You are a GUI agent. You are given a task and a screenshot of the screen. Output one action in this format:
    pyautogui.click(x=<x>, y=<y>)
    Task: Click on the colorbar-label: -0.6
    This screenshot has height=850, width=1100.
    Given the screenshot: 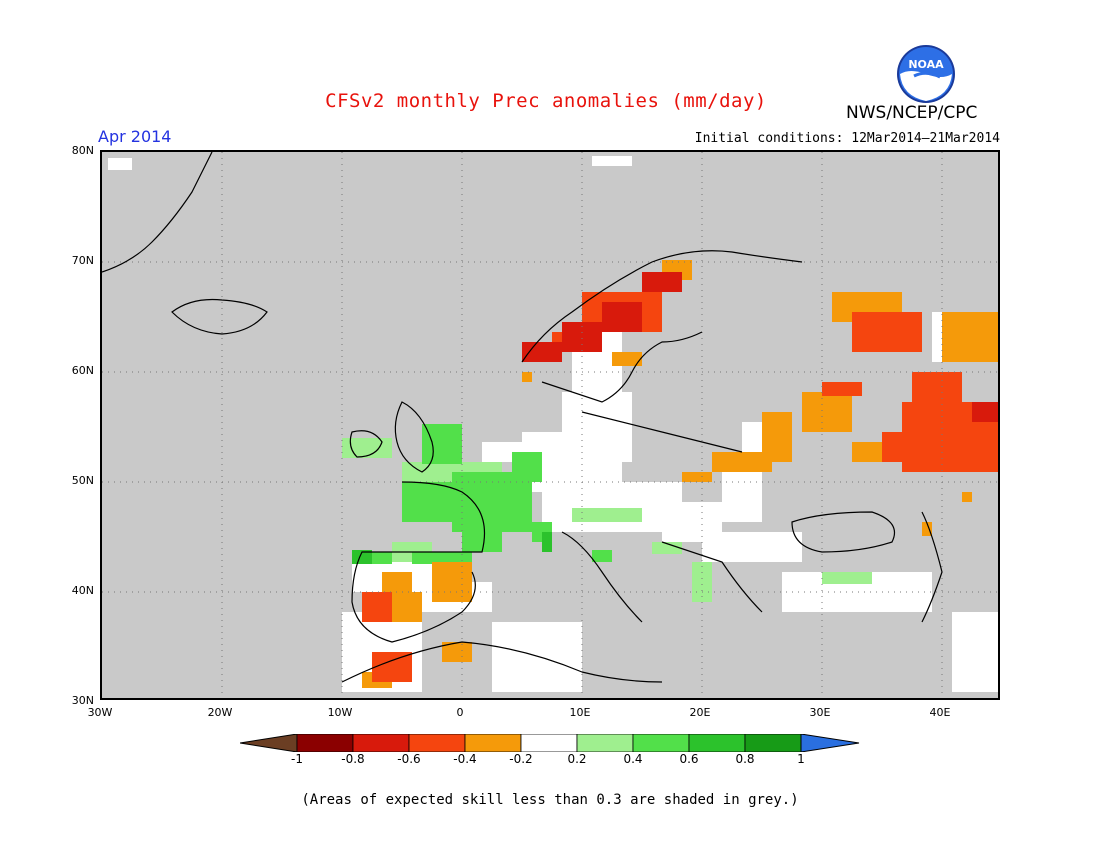 What is the action you would take?
    pyautogui.click(x=409, y=759)
    